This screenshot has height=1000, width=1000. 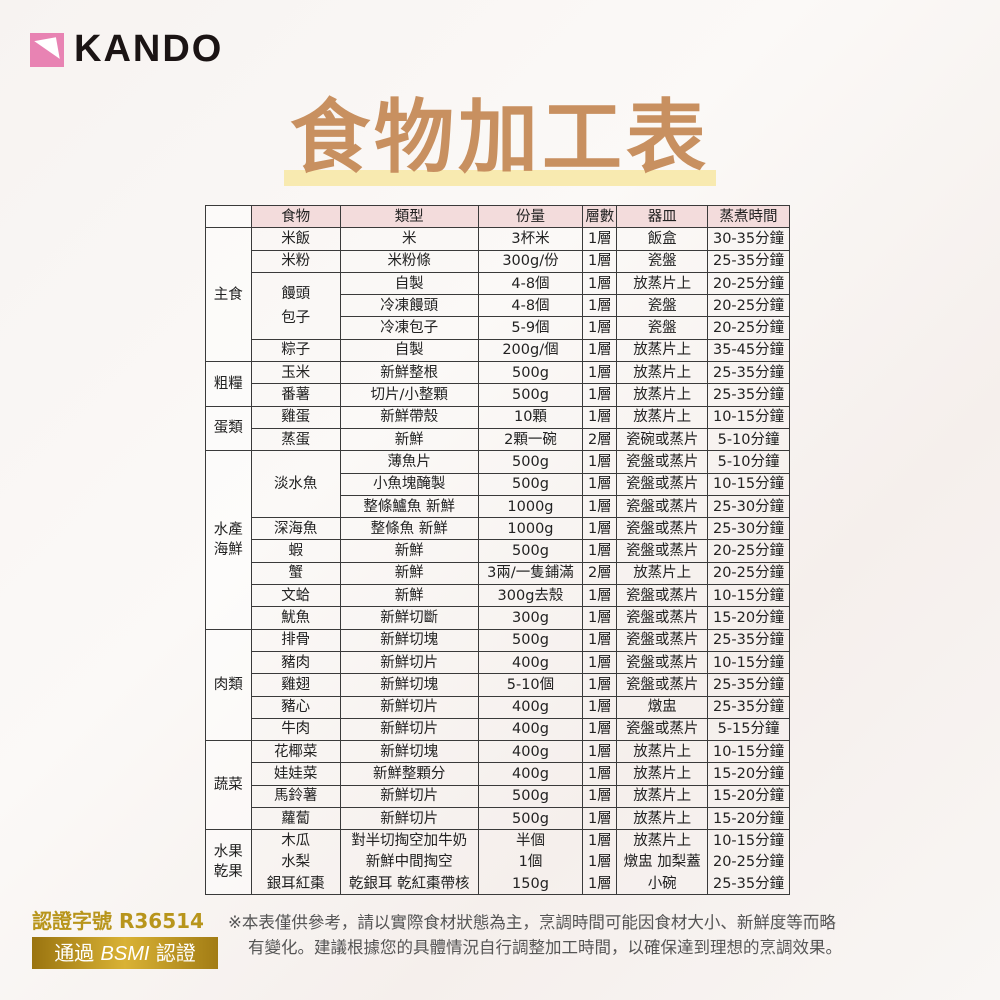 What do you see at coordinates (498, 551) in the screenshot?
I see `table-row: 蝦新鮮 500g 1層 瓷盤或蒸片 20-25分鐘` at bounding box center [498, 551].